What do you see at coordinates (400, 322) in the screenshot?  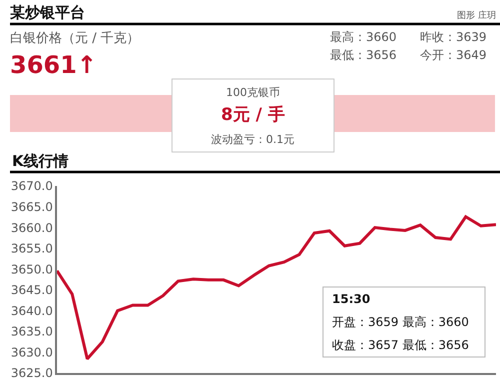 I see `annotation: 开盘：3659 最高：3660` at bounding box center [400, 322].